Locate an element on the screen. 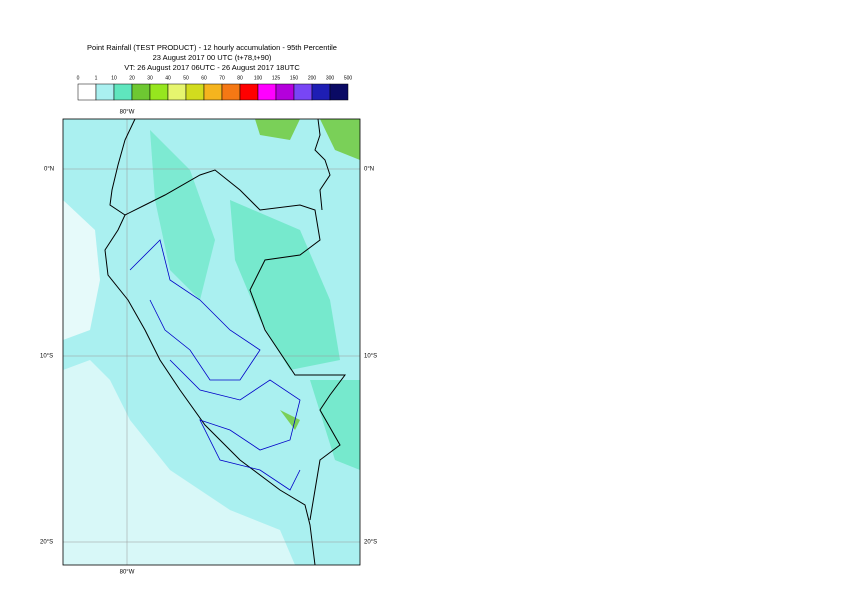 The width and height of the screenshot is (842, 601). legend-label: 500 is located at coordinates (348, 78).